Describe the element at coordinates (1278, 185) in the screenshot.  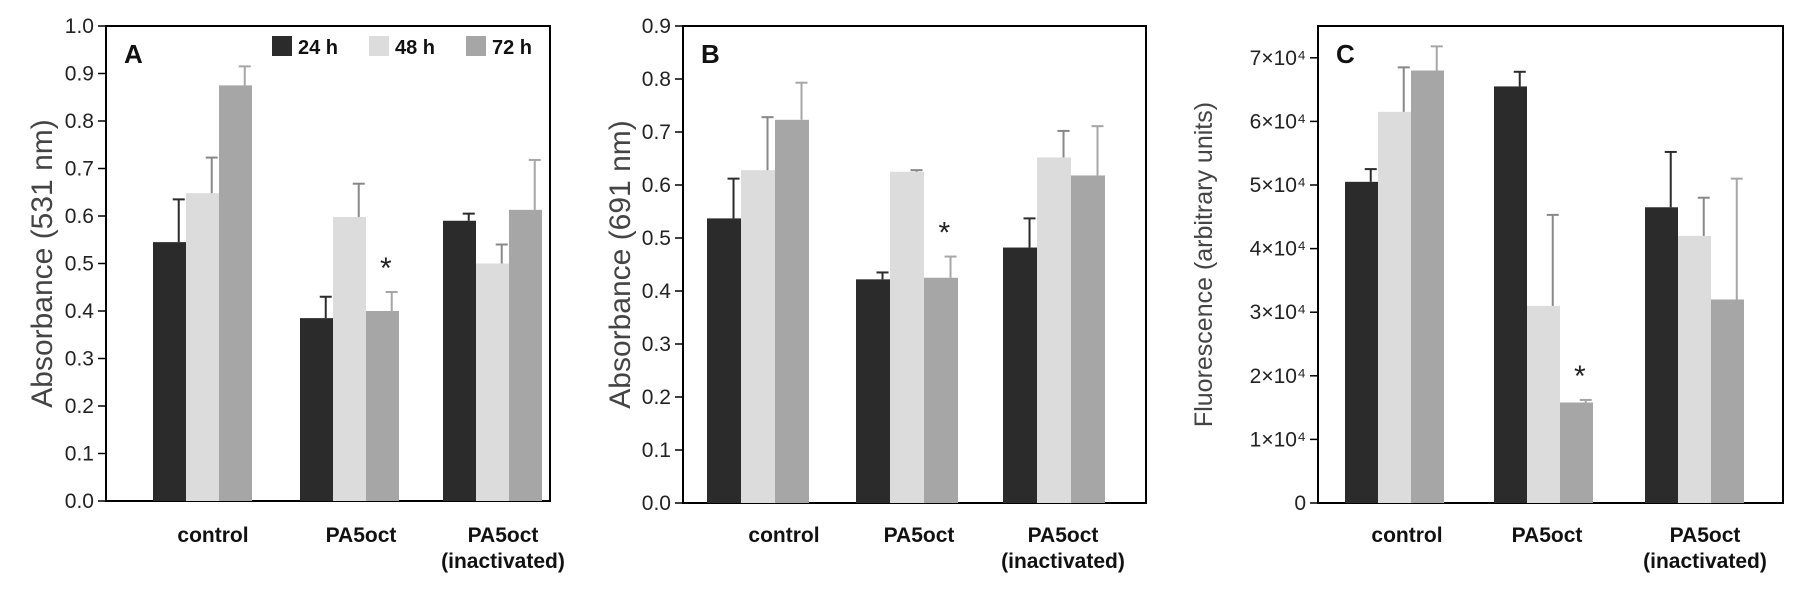
I see `y-tick-label: 5×10⁴` at that location.